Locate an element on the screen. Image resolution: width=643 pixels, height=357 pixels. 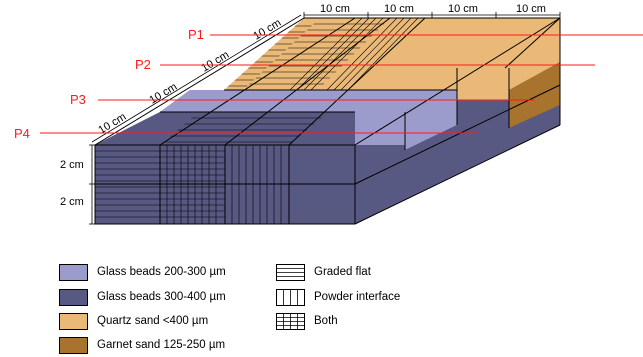
legend-label: Garnet sand 125-250 µm is located at coordinates (161, 345).